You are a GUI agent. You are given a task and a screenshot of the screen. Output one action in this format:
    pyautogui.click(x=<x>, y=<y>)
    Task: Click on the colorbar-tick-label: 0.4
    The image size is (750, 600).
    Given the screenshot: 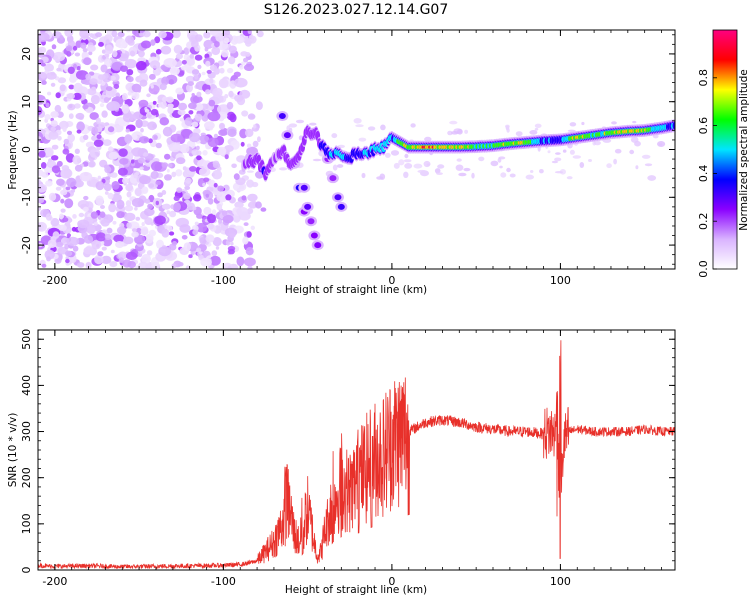 What is the action you would take?
    pyautogui.click(x=703, y=174)
    